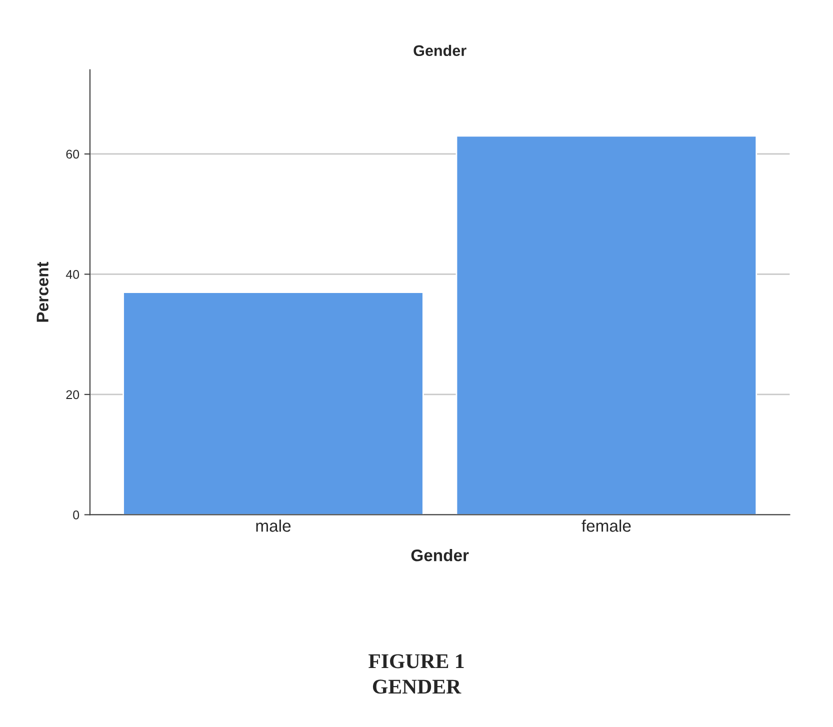 The width and height of the screenshot is (833, 727). I want to click on x-tick-label: female, so click(606, 526).